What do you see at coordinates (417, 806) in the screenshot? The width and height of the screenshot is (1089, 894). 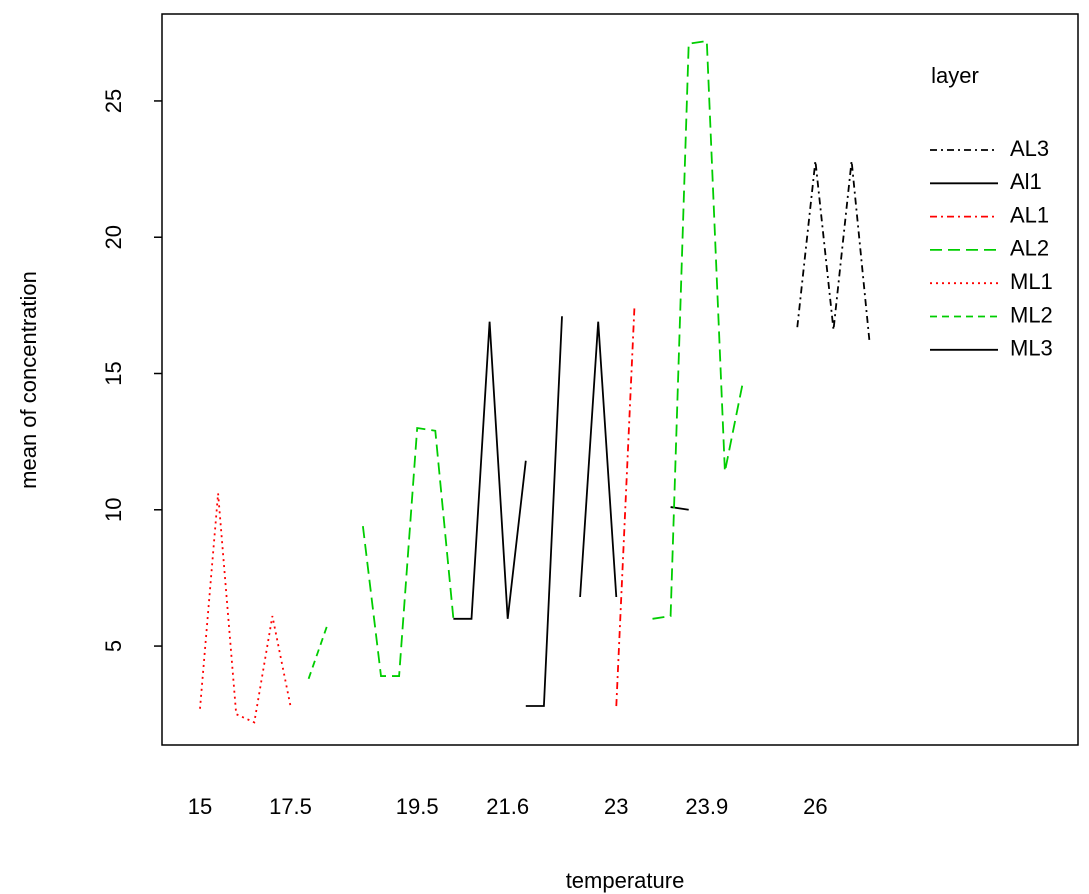 I see `x-tick-label: 19.5` at bounding box center [417, 806].